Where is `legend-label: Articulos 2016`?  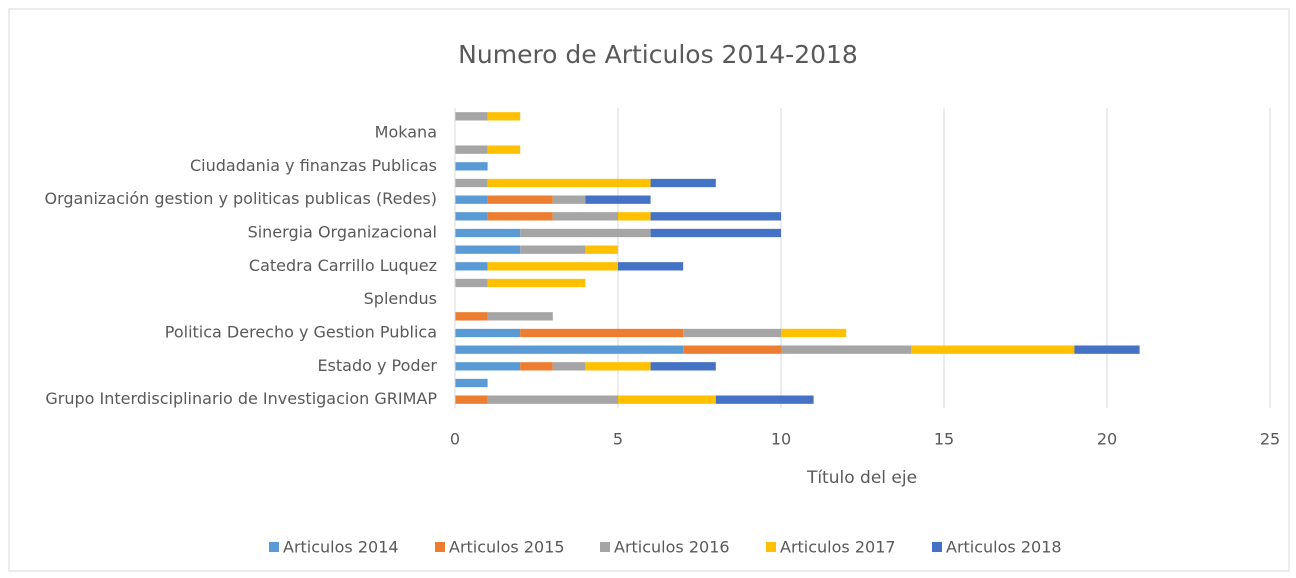 legend-label: Articulos 2016 is located at coordinates (672, 547).